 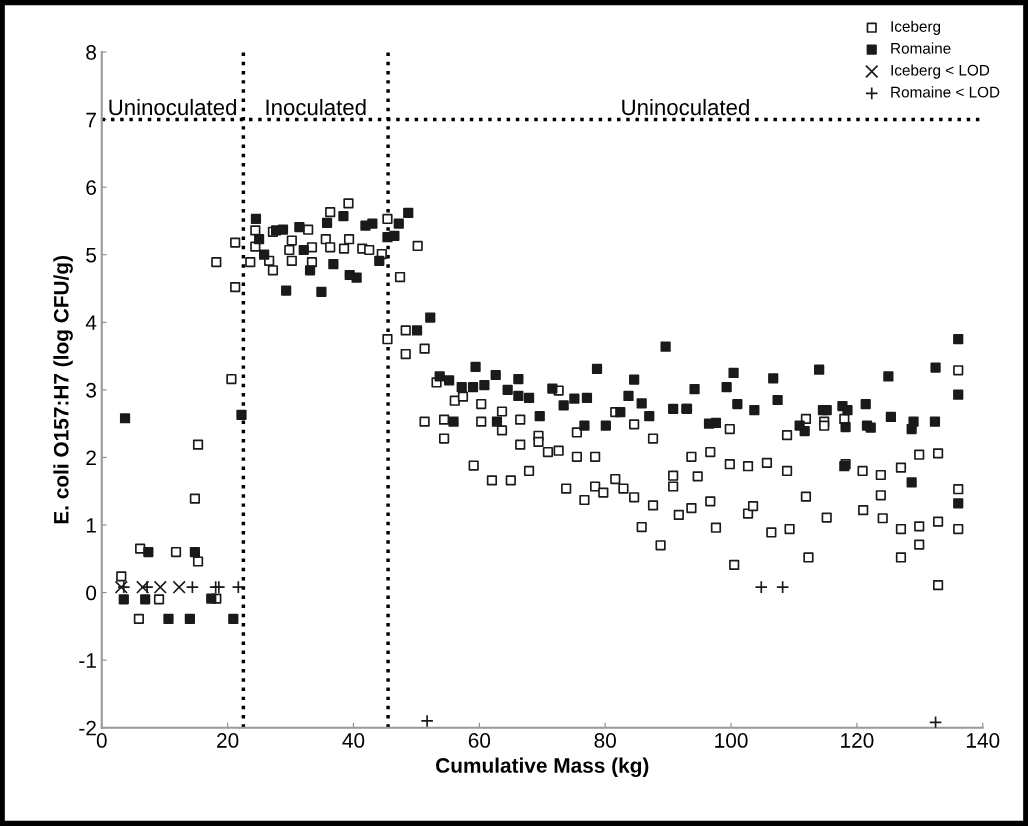 I want to click on y-tick-label: 7, so click(x=91, y=120).